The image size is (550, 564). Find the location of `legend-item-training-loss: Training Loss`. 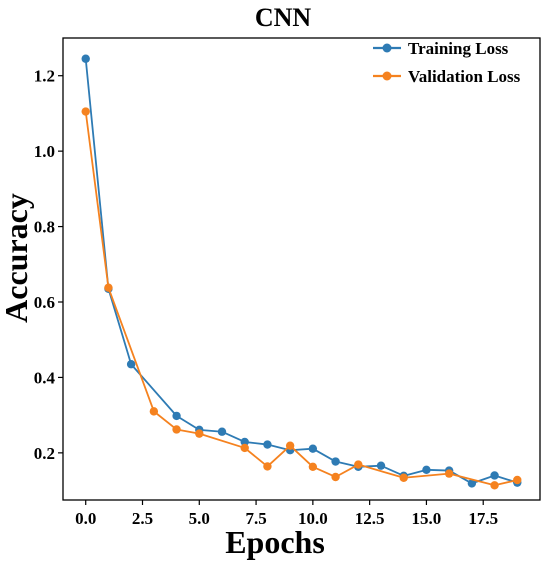

legend-item-training-loss: Training Loss is located at coordinates (441, 48).